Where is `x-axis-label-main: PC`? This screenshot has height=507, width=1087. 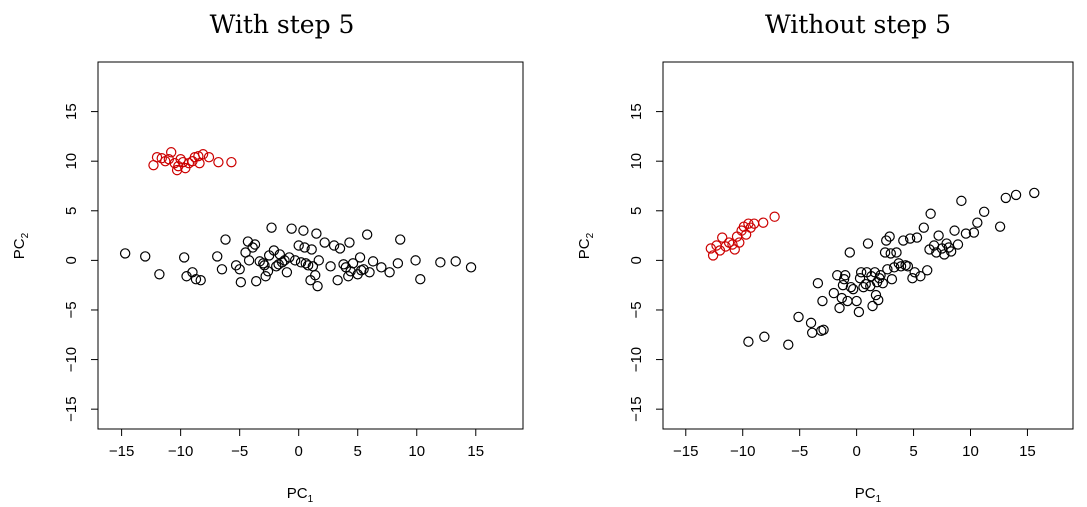
x-axis-label-main: PC is located at coordinates (865, 493).